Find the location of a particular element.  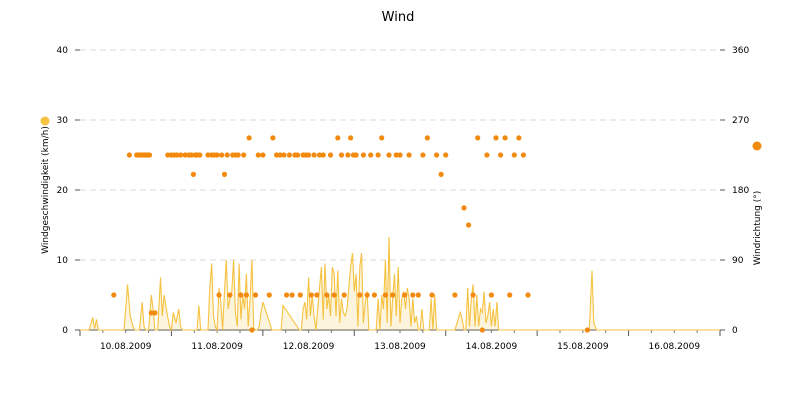

y-right-axis-title: Windrichtung (°) is located at coordinates (758, 228).